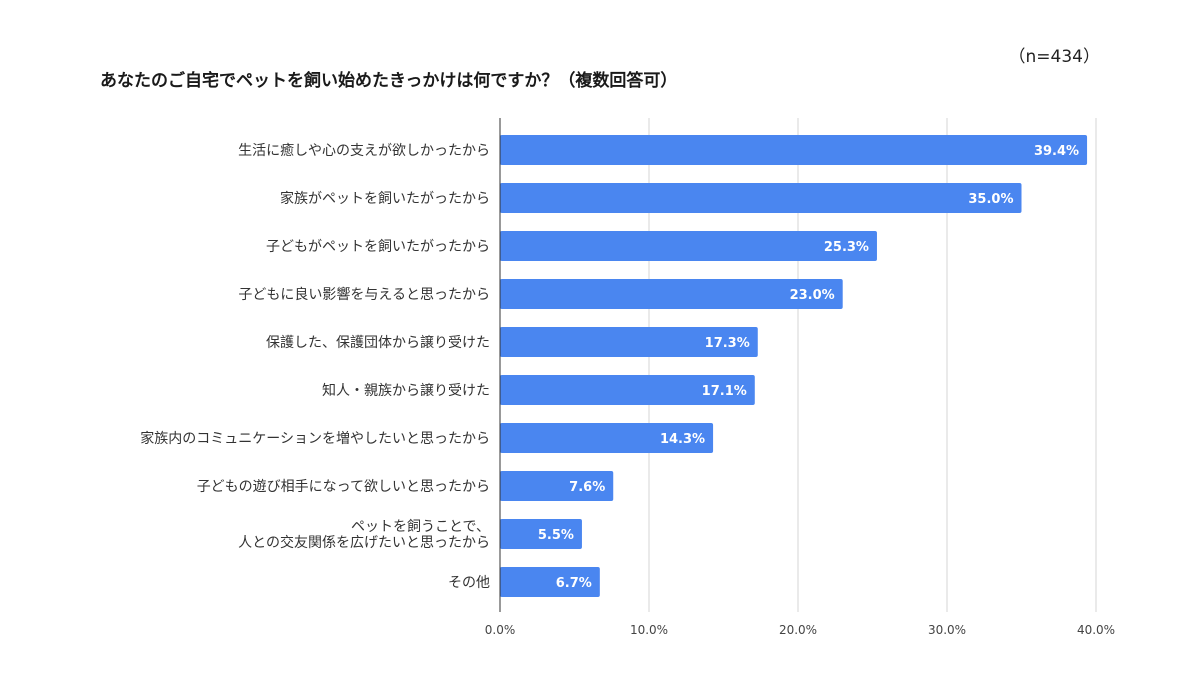  I want to click on category-label: 子どもに良い影響を与えると思ったから, so click(364, 294).